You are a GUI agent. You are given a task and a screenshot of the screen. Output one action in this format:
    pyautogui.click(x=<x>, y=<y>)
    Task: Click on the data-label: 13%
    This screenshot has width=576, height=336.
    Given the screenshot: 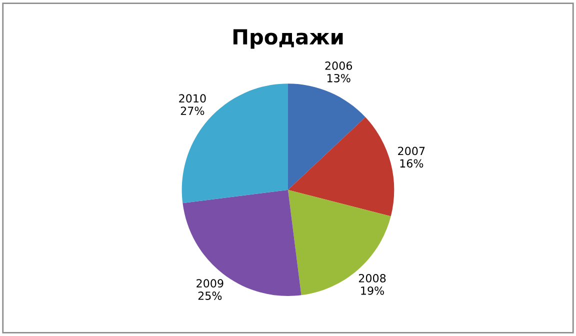 What is the action you would take?
    pyautogui.click(x=338, y=78)
    